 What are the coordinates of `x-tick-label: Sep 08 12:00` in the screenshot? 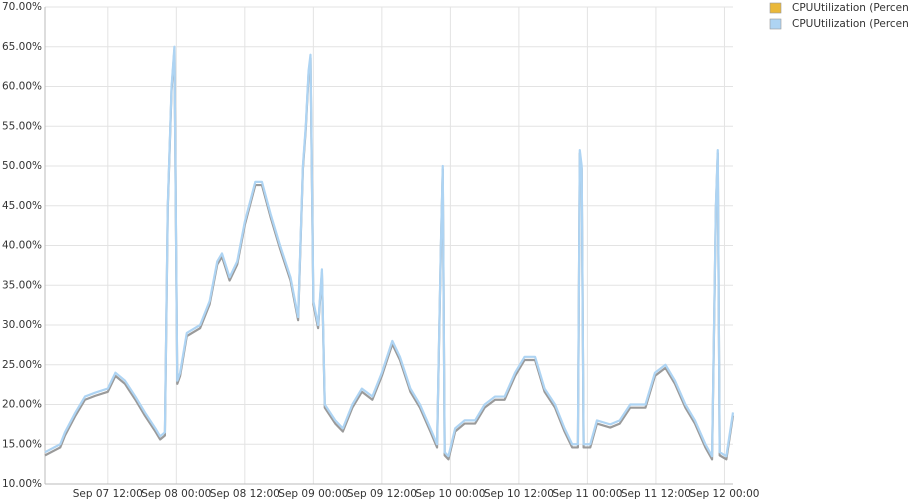 It's located at (245, 494).